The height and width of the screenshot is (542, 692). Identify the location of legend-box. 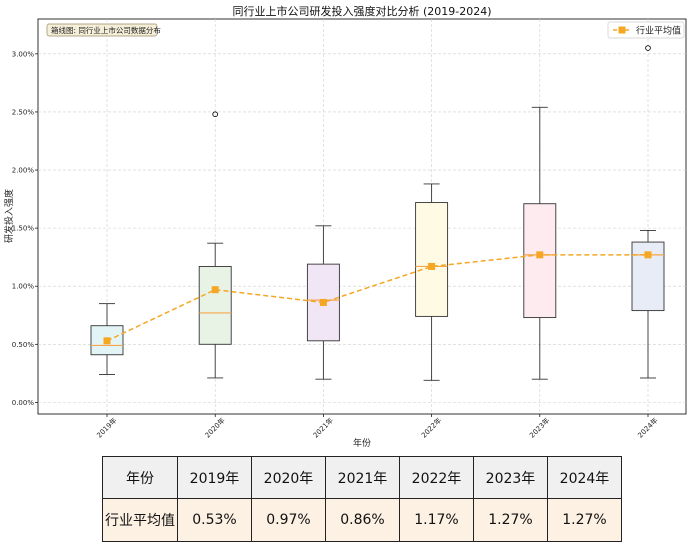
(646, 30).